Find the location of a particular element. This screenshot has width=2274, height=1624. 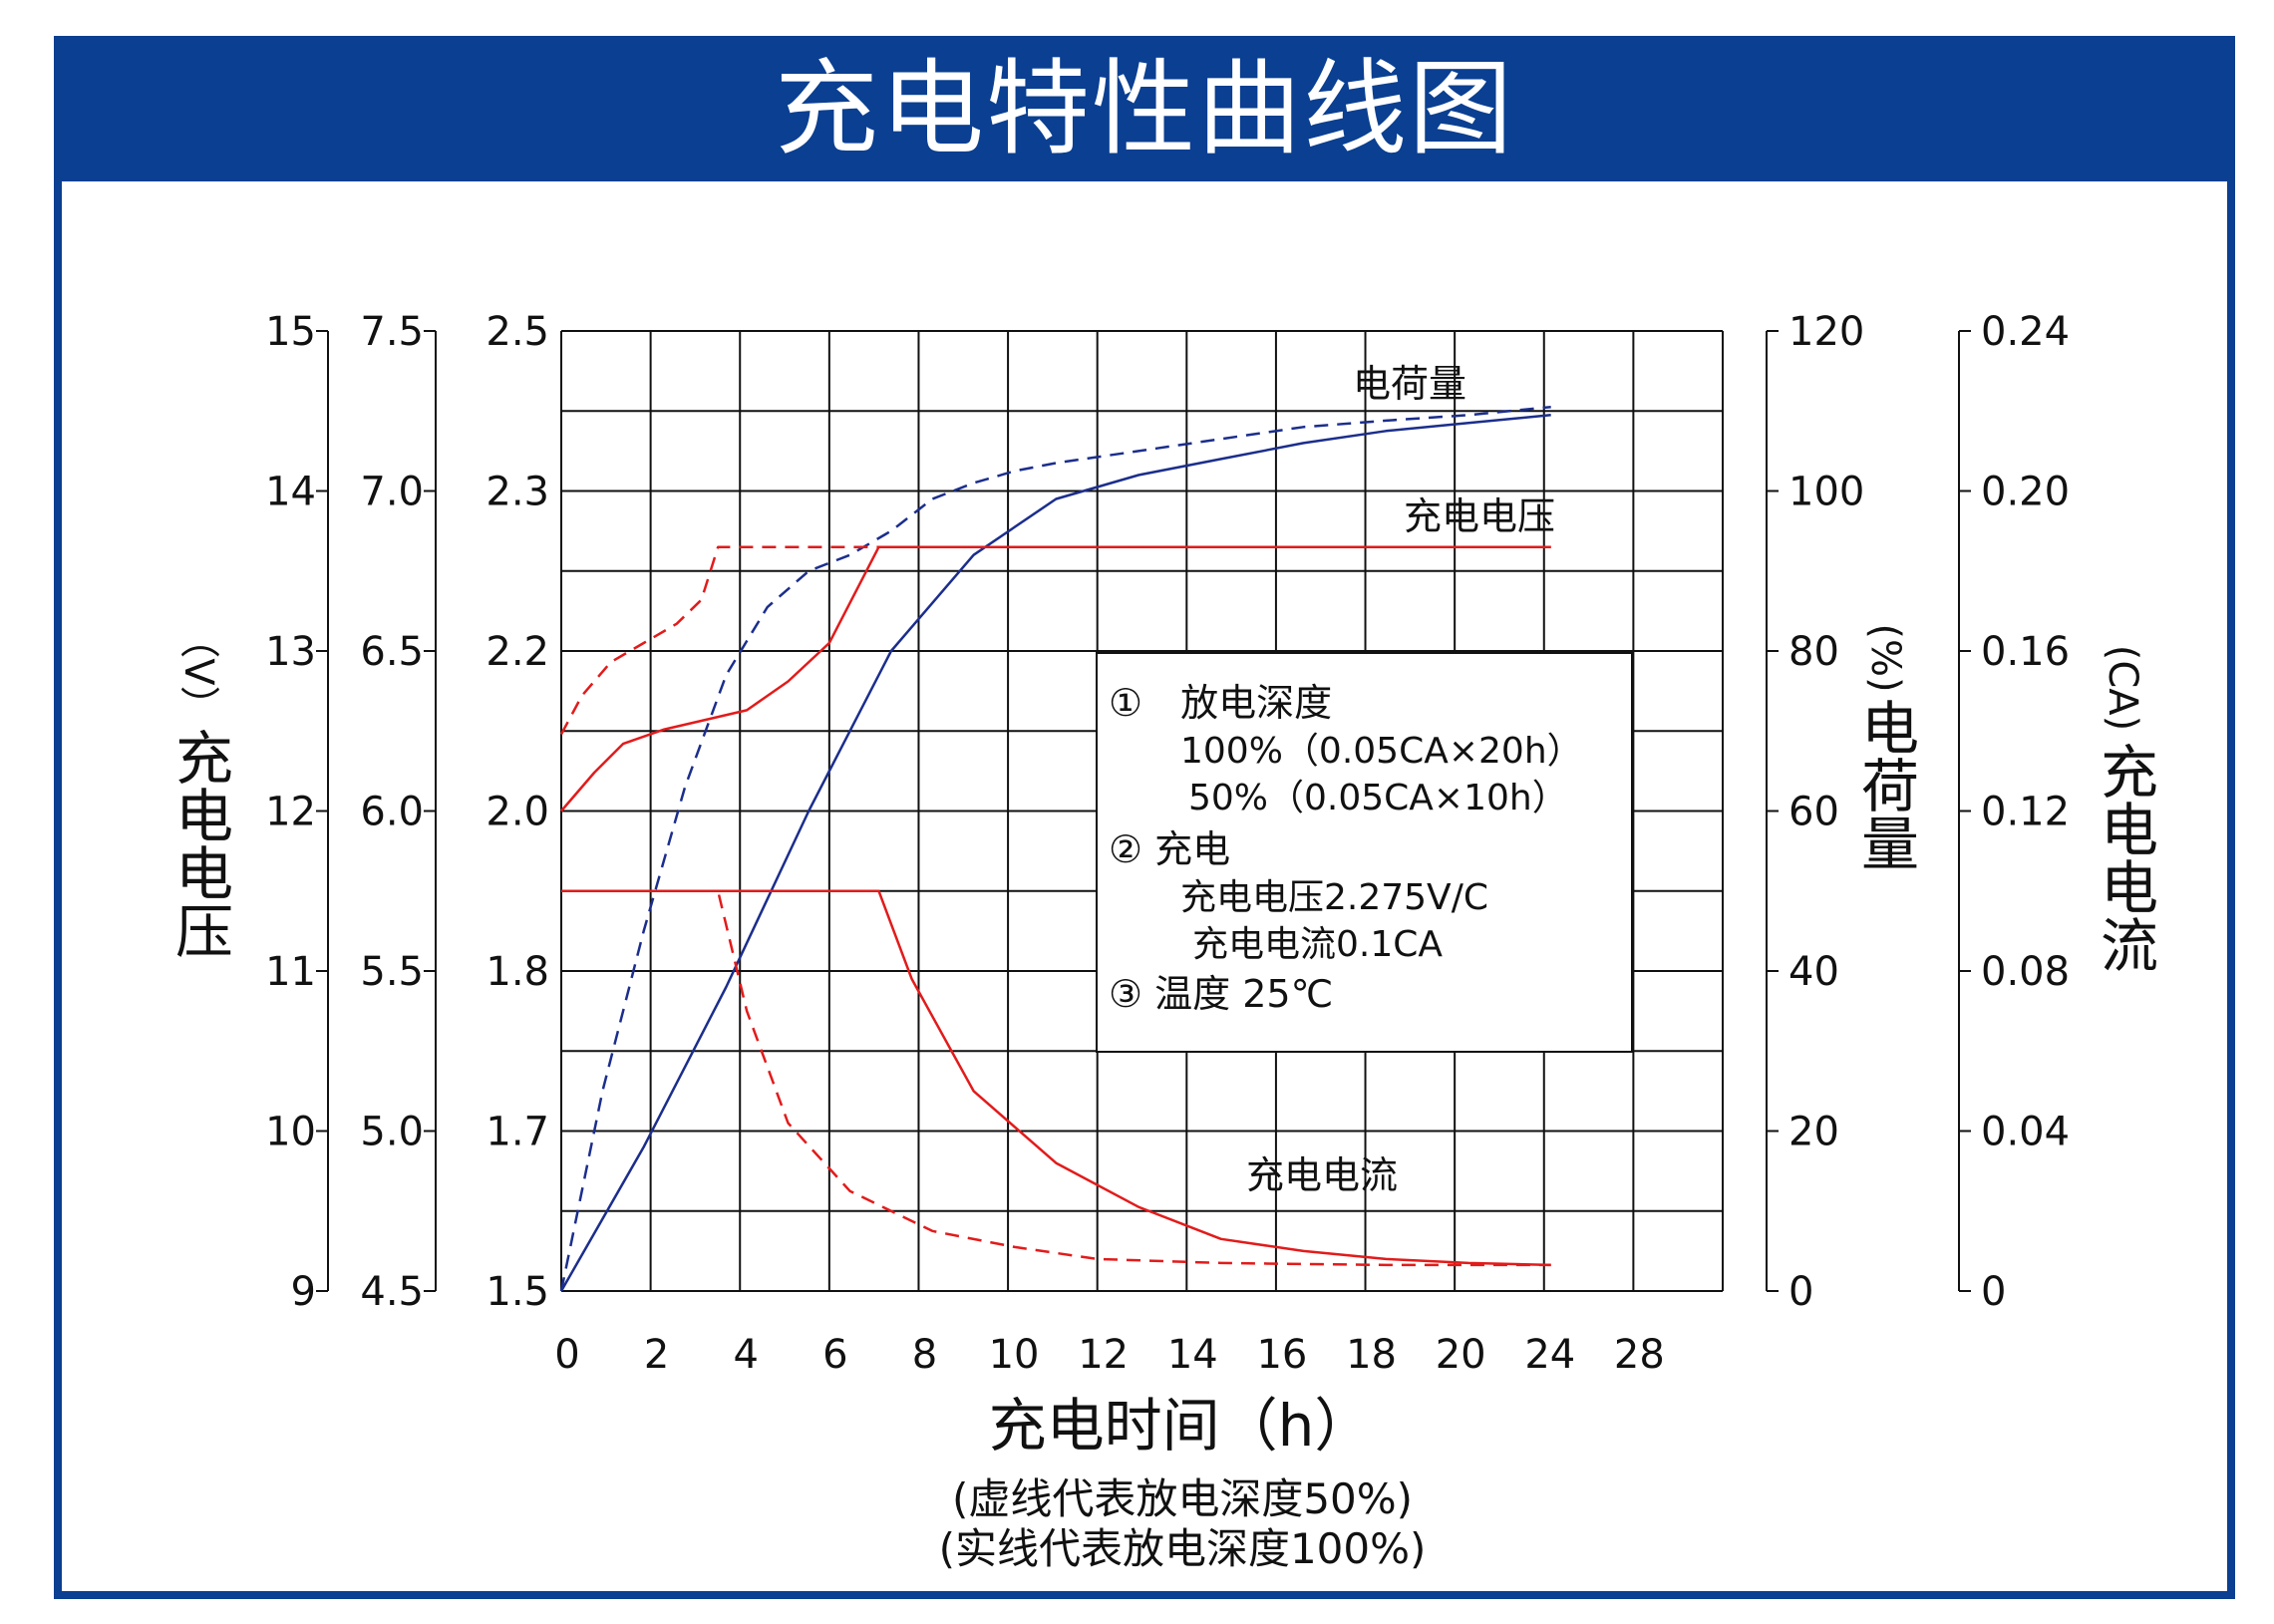

y-tick-label-v6: 5.5 is located at coordinates (392, 972).